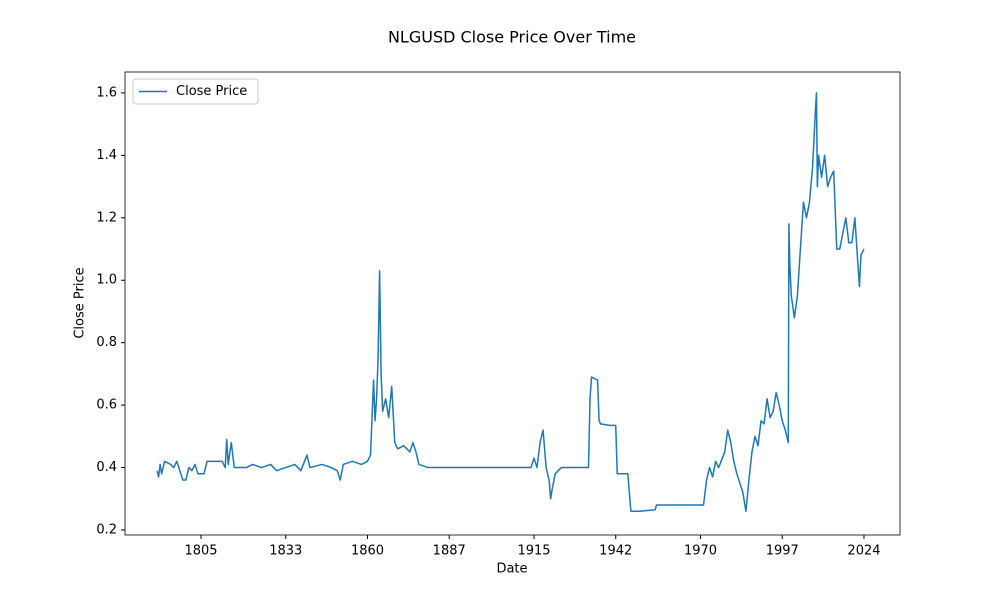 The image size is (1000, 600). Describe the element at coordinates (700, 551) in the screenshot. I see `x-tick-label: 1970` at that location.